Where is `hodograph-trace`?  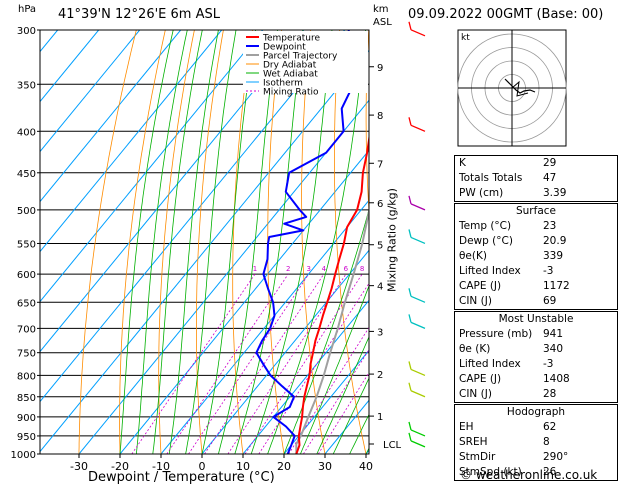
hodograph-trace is located at coordinates (520, 86).